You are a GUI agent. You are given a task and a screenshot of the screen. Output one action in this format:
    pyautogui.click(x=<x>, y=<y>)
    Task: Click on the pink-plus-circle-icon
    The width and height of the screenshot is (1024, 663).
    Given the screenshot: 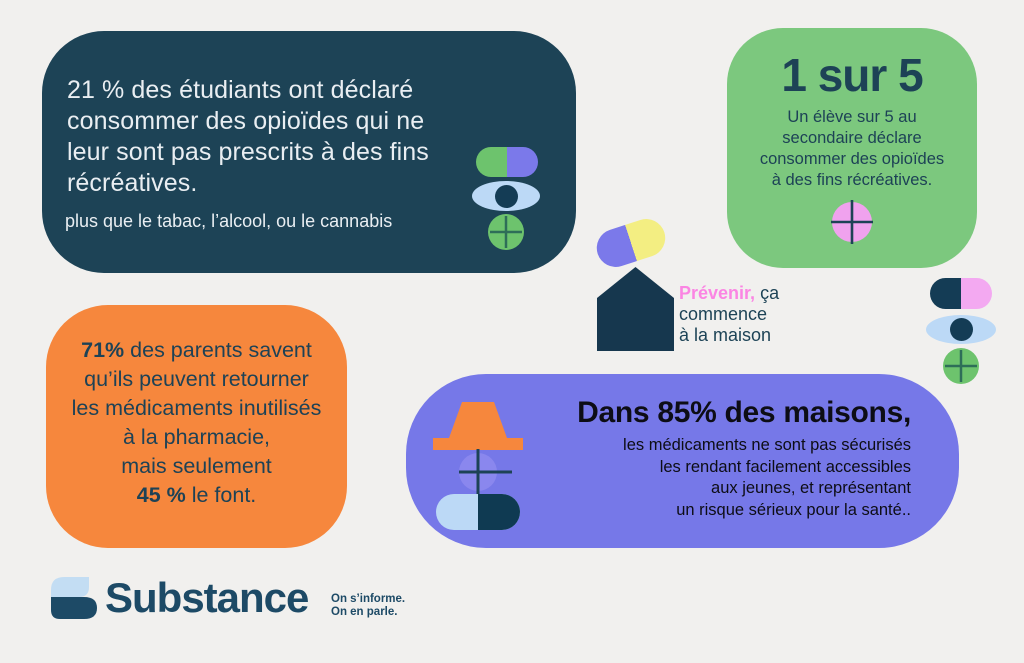 What is the action you would take?
    pyautogui.click(x=852, y=222)
    